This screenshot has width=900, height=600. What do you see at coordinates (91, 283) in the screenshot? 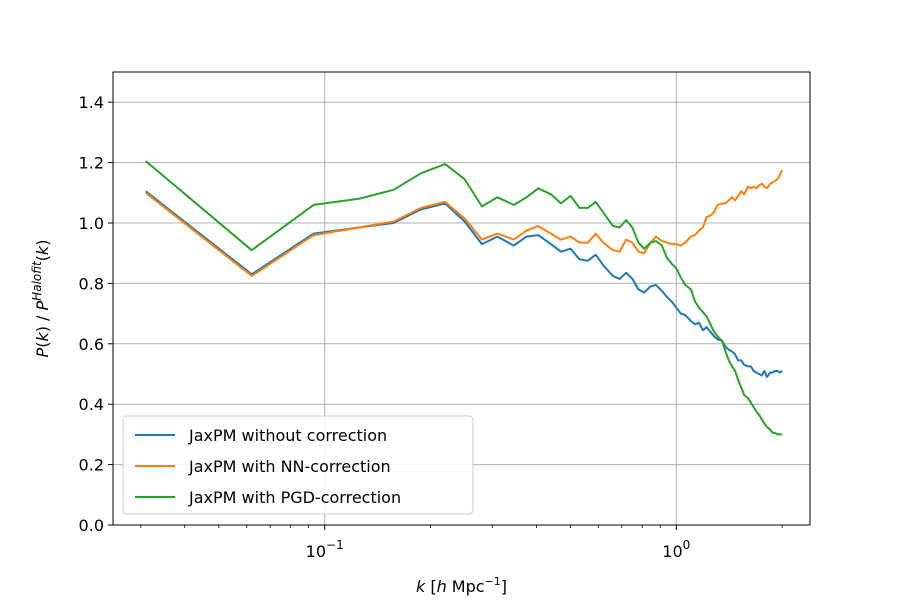
I see `y-tick-label: 0.8` at bounding box center [91, 283].